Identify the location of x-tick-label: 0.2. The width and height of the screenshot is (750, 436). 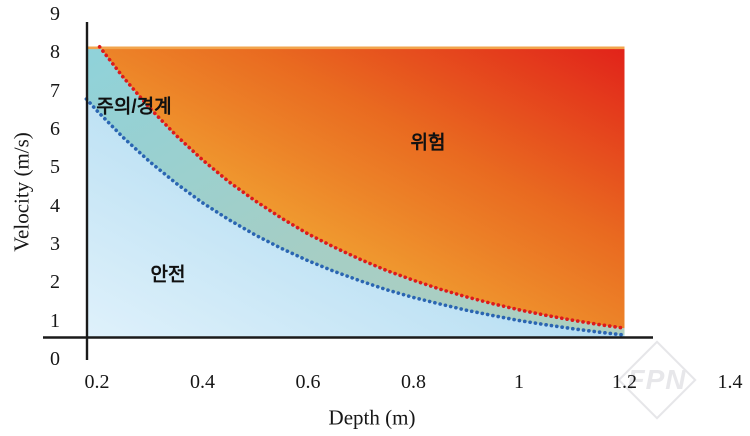
(97, 382).